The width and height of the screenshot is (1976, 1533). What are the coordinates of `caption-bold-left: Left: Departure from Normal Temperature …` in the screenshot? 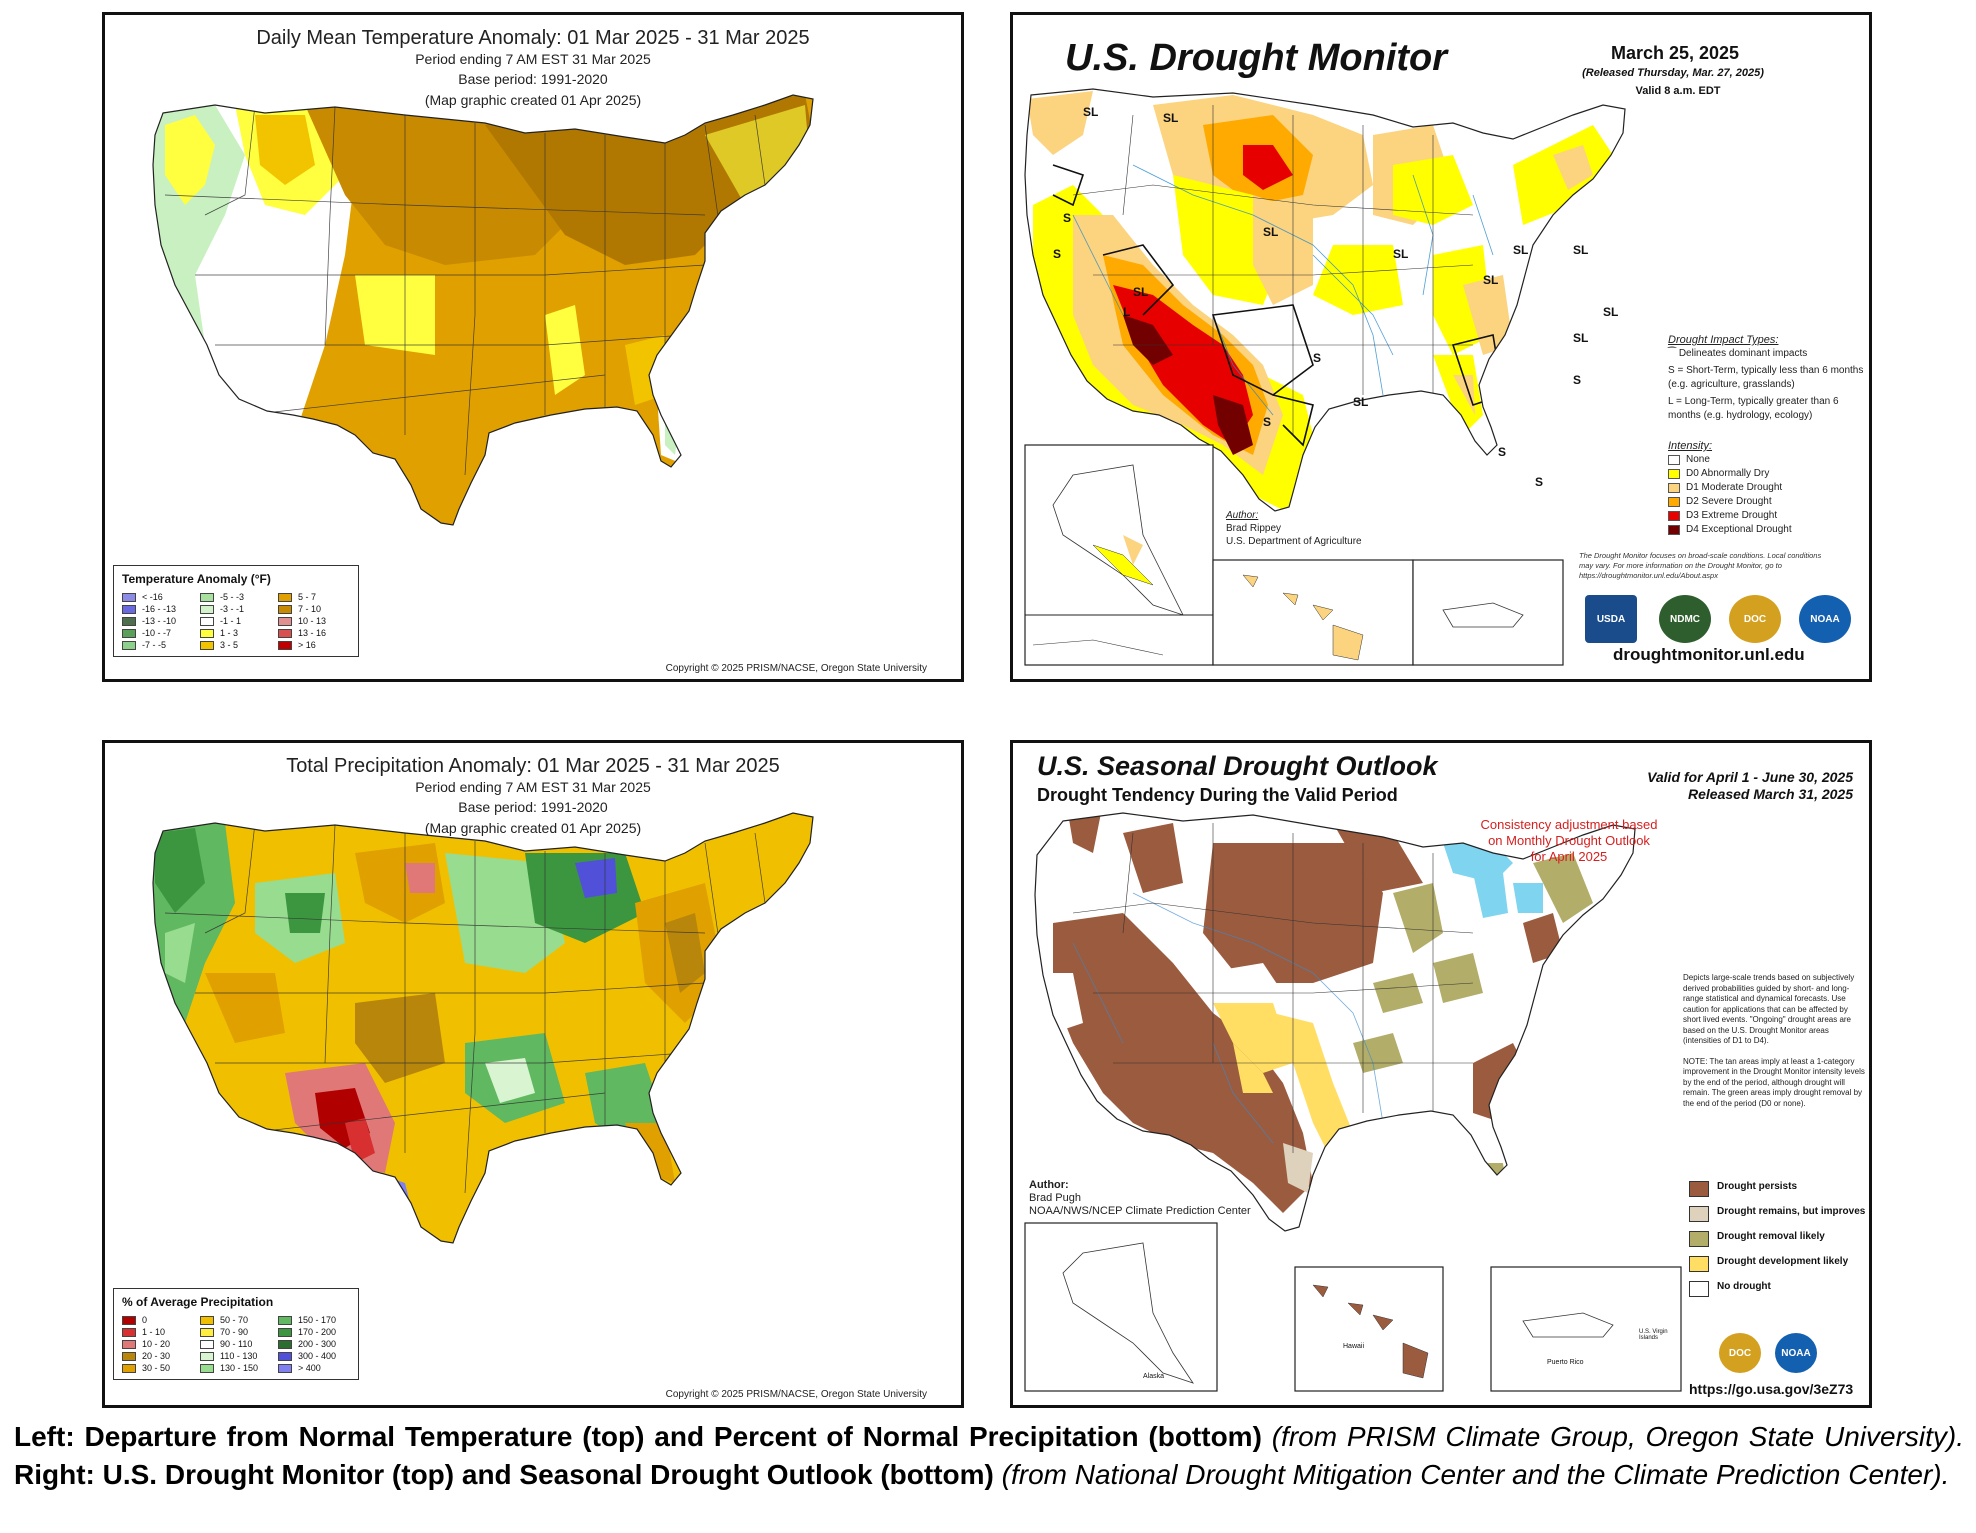 It's located at (638, 1436).